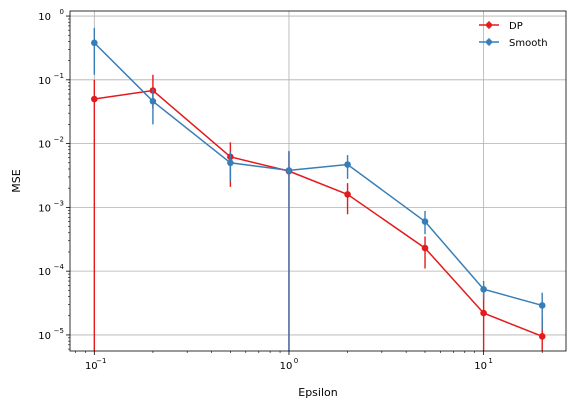 Image resolution: width=574 pixels, height=408 pixels. I want to click on y-tick-exponent: −5, so click(59, 331).